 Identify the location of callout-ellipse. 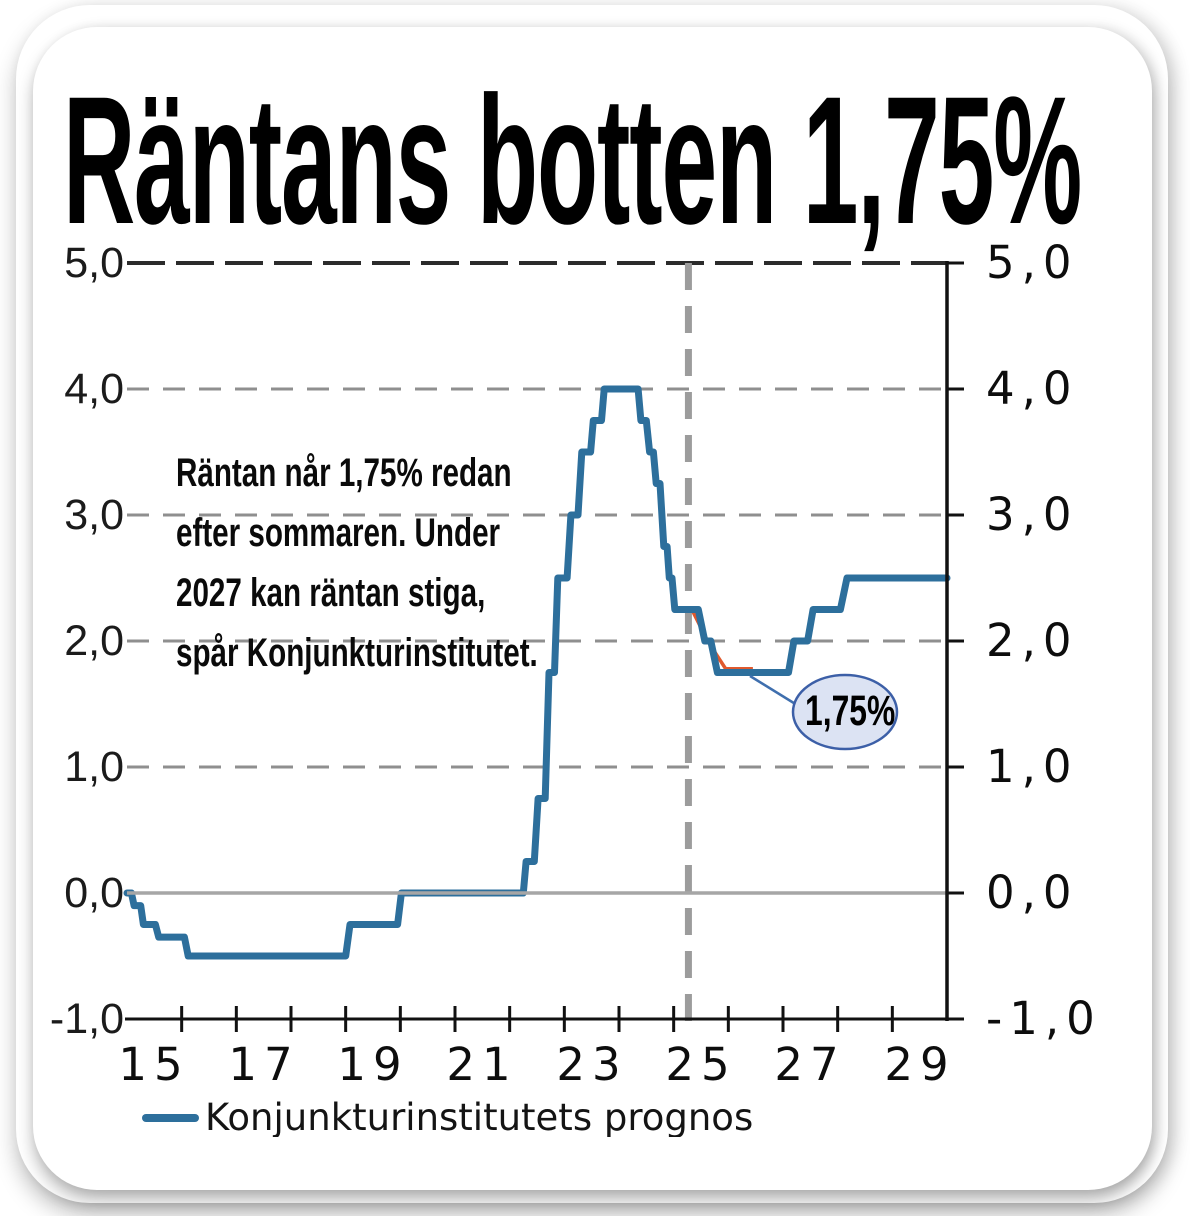
(845, 712).